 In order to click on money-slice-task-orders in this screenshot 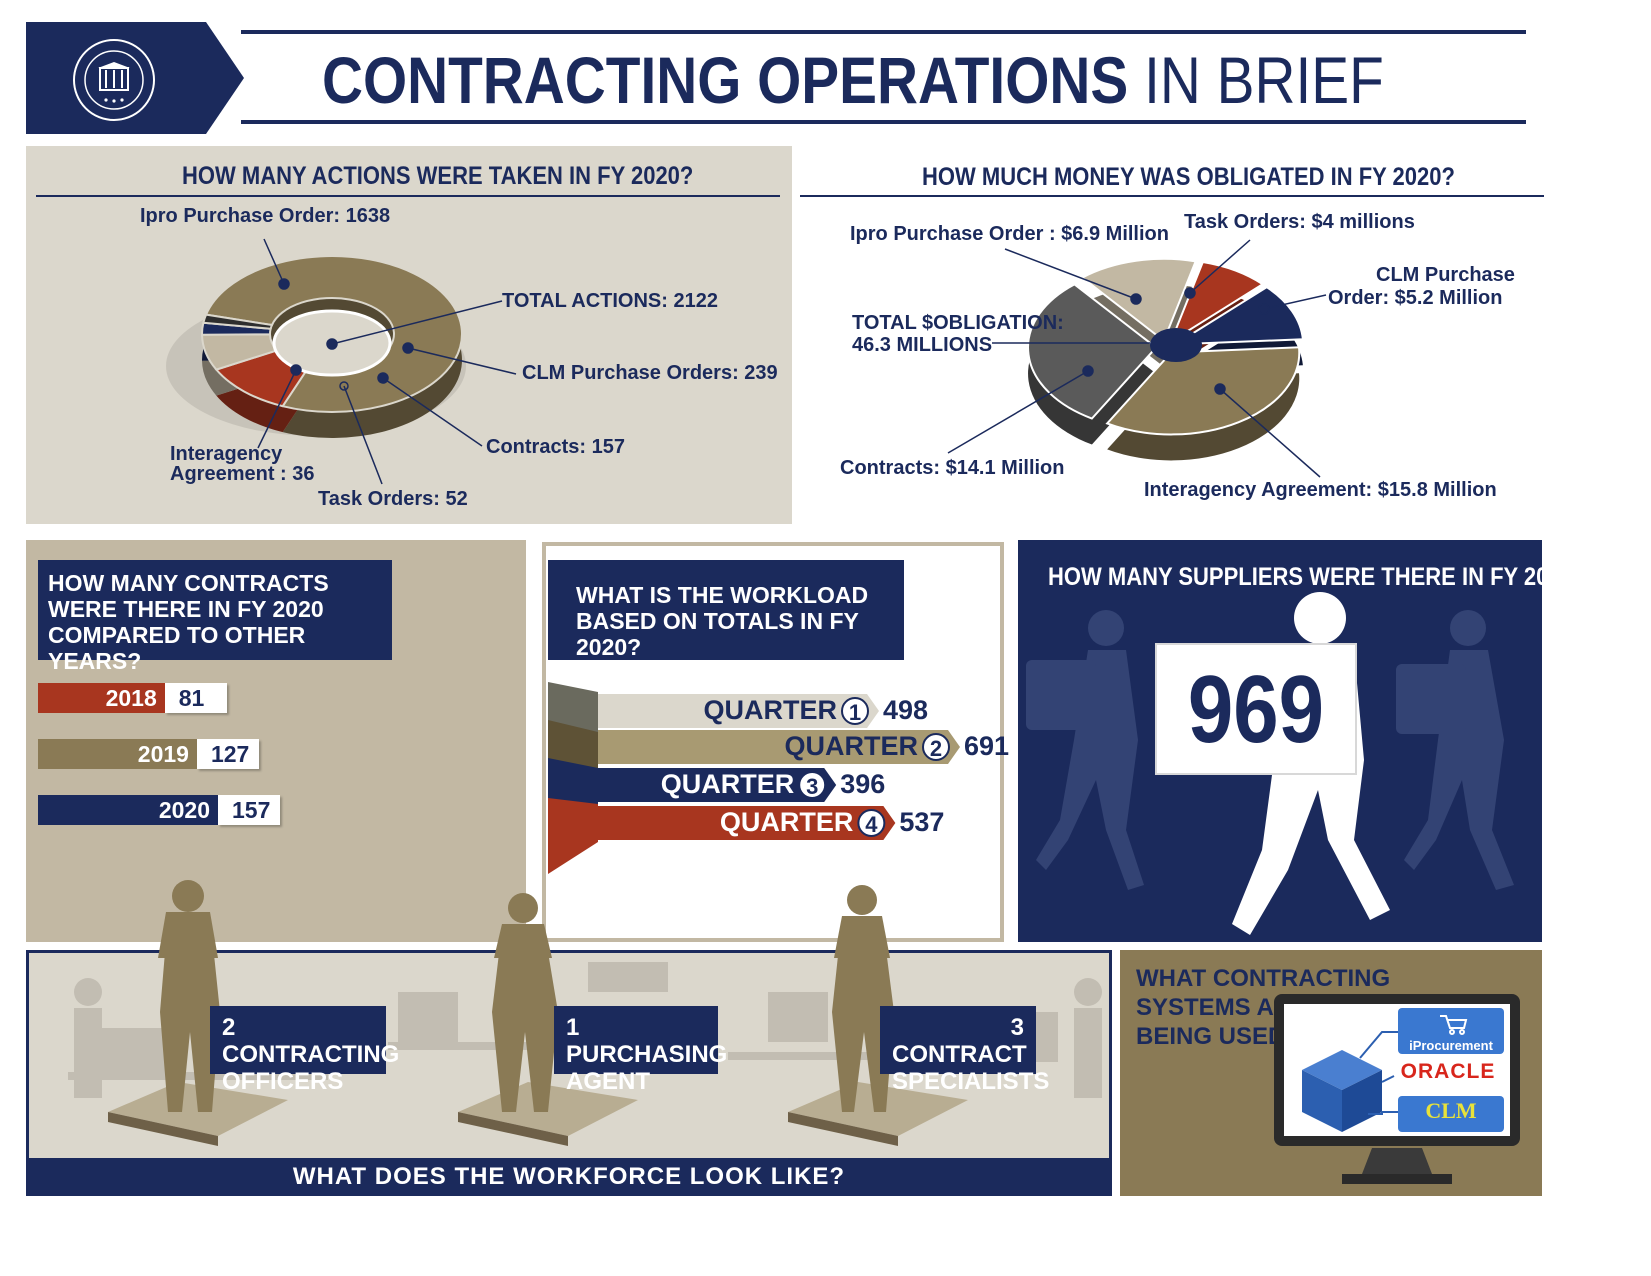, I will do `click(1216, 302)`.